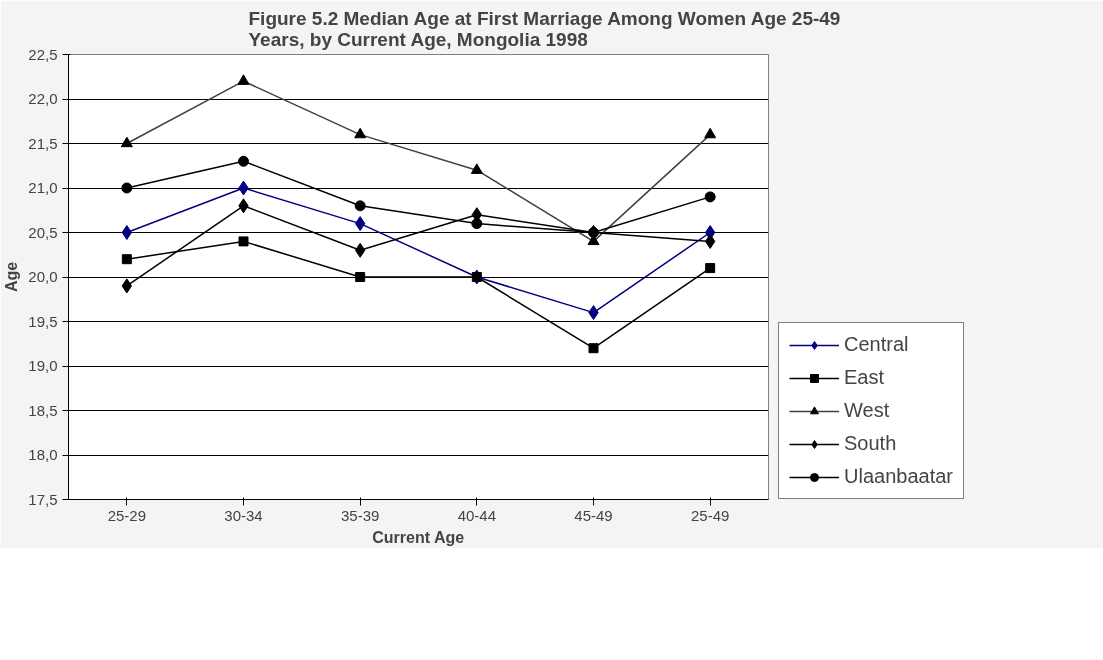 The image size is (1103, 660). What do you see at coordinates (43, 54) in the screenshot?
I see `y-tick-label: 22,5` at bounding box center [43, 54].